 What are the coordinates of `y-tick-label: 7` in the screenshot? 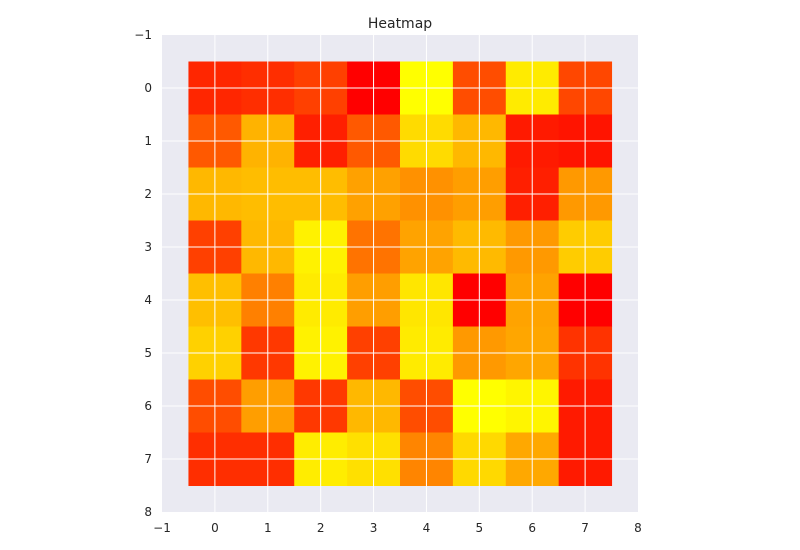 It's located at (148, 459).